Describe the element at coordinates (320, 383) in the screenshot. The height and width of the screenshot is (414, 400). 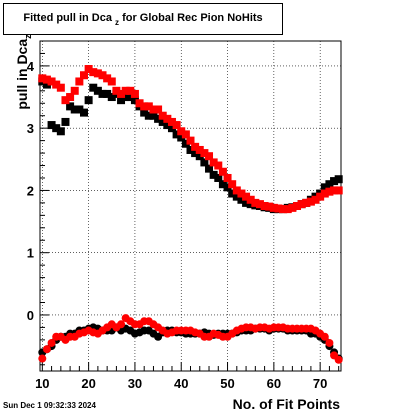
I see `x-tick-label: 70` at that location.